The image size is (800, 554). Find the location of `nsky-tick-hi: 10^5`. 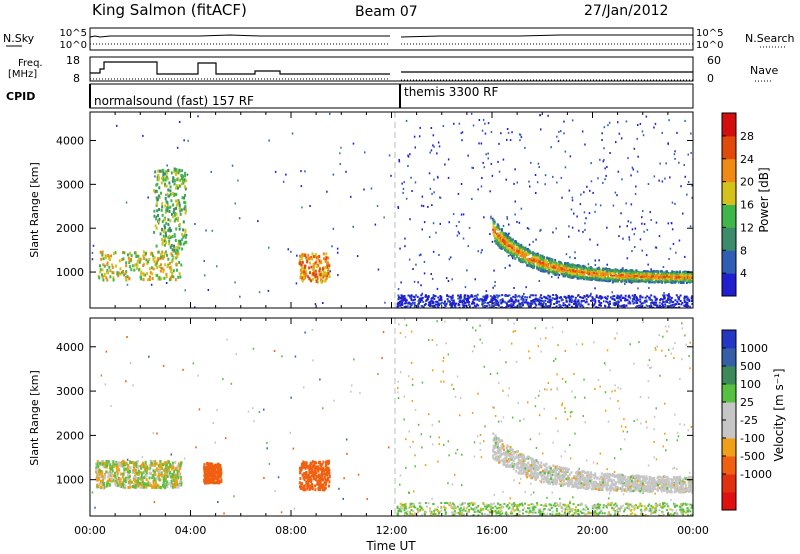

nsky-tick-hi: 10^5 is located at coordinates (73, 33).